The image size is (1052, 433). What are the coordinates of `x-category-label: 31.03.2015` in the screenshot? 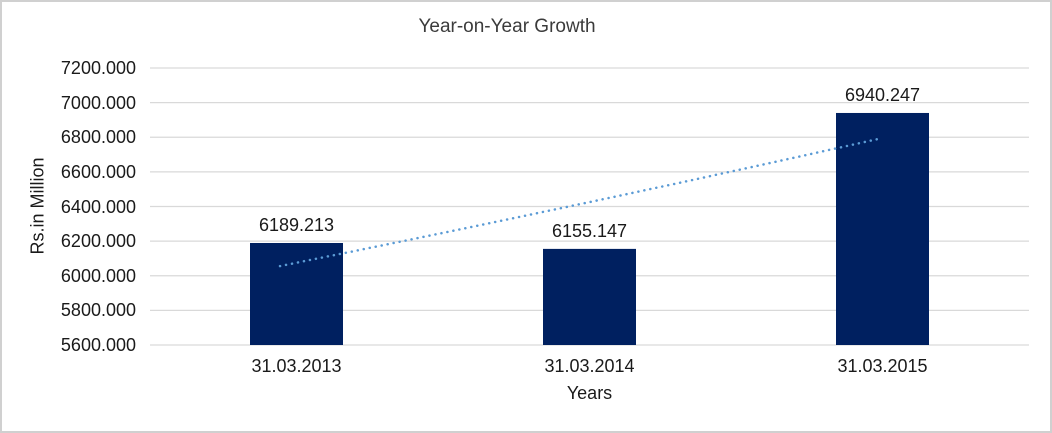 It's located at (882, 366).